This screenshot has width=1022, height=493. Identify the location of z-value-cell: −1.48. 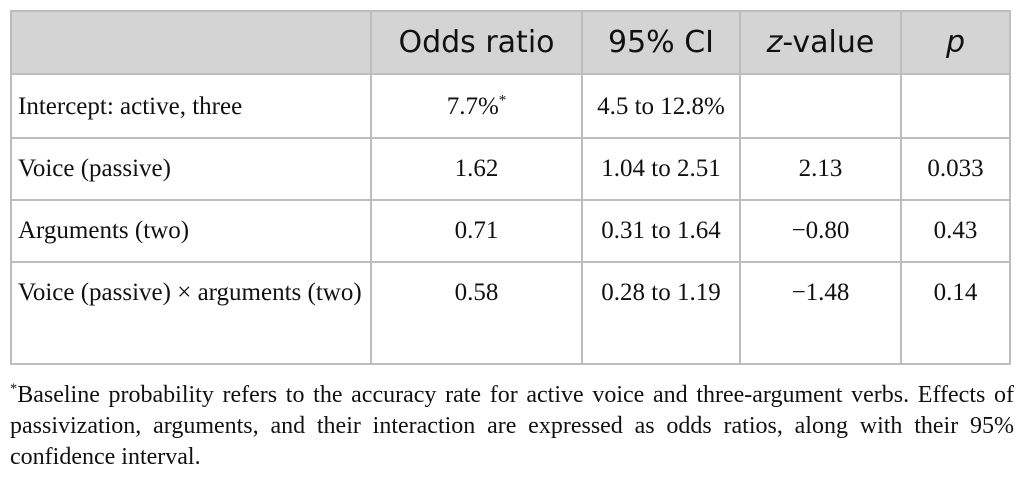
(820, 313).